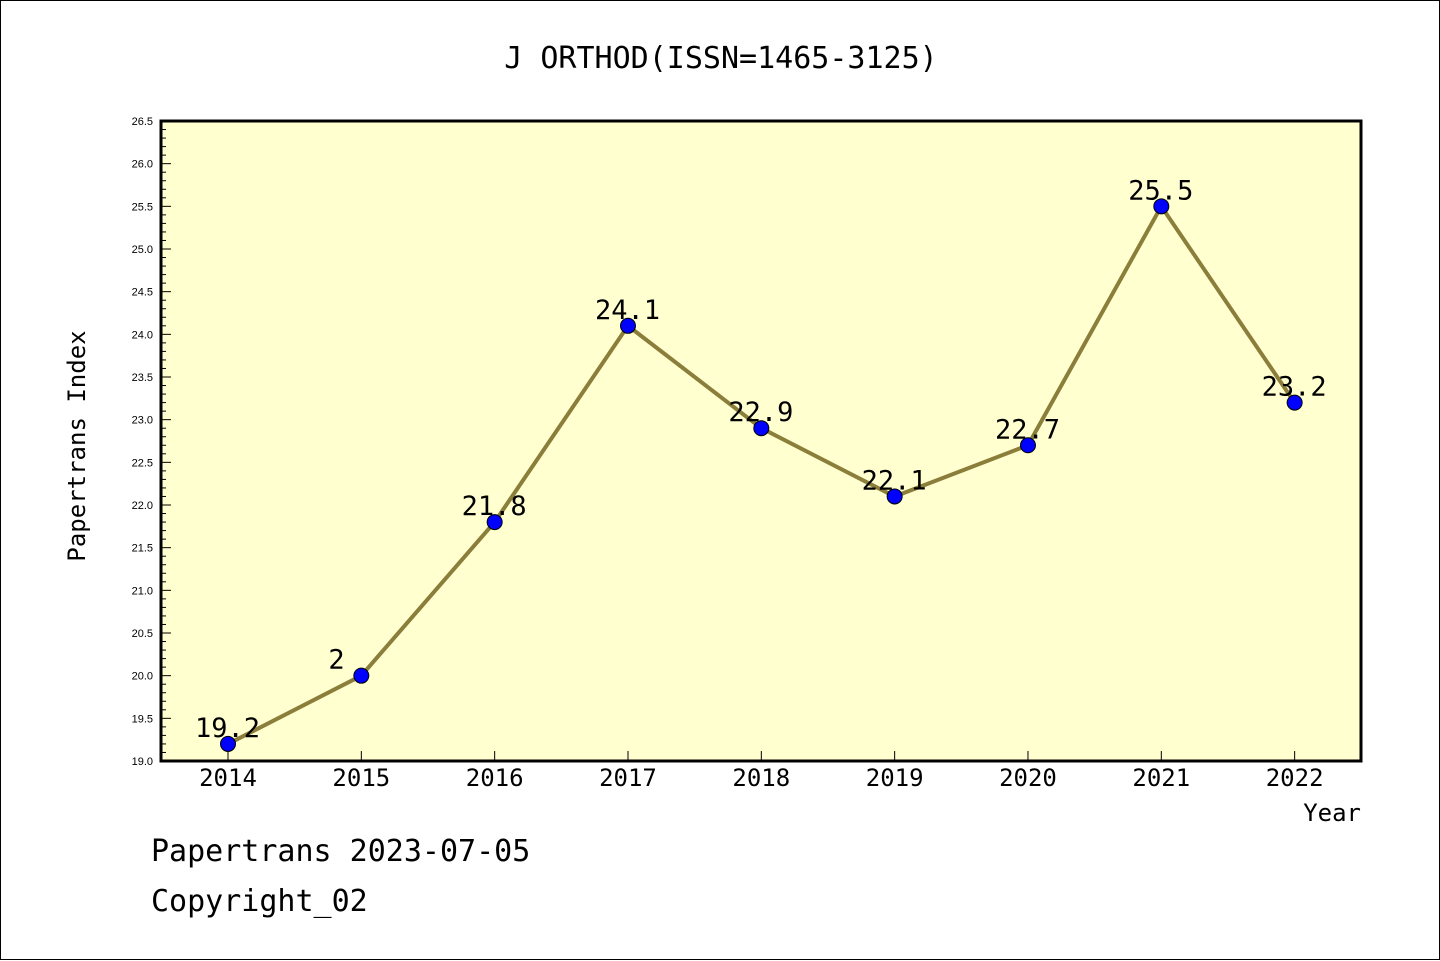 The width and height of the screenshot is (1440, 961). I want to click on x-tick-label: 2016, so click(495, 778).